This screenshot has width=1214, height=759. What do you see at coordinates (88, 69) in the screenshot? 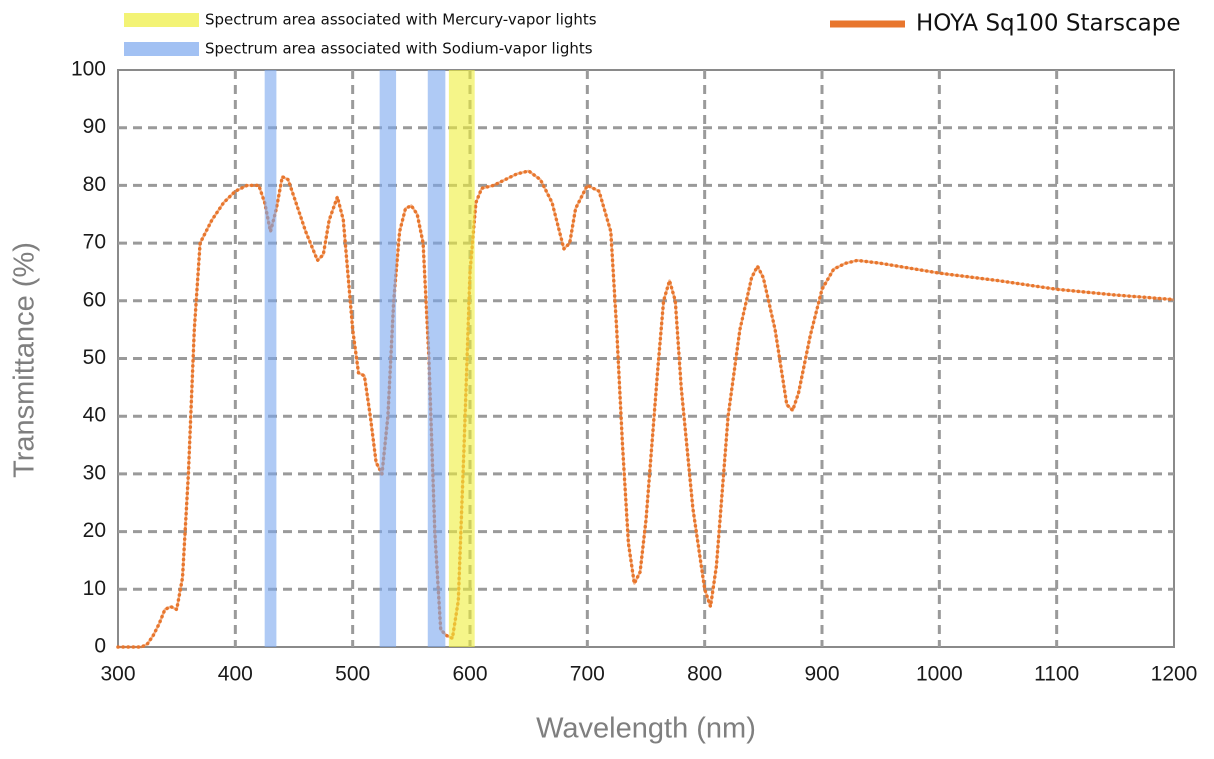
I see `y-tick-label: 100` at bounding box center [88, 69].